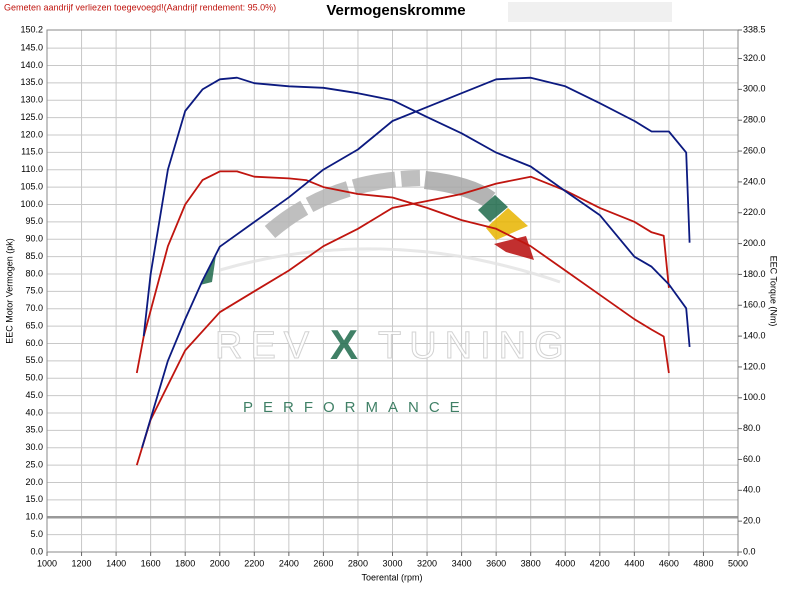 This screenshot has height=591, width=793. I want to click on y-tick-label: 60.0, so click(34, 343).